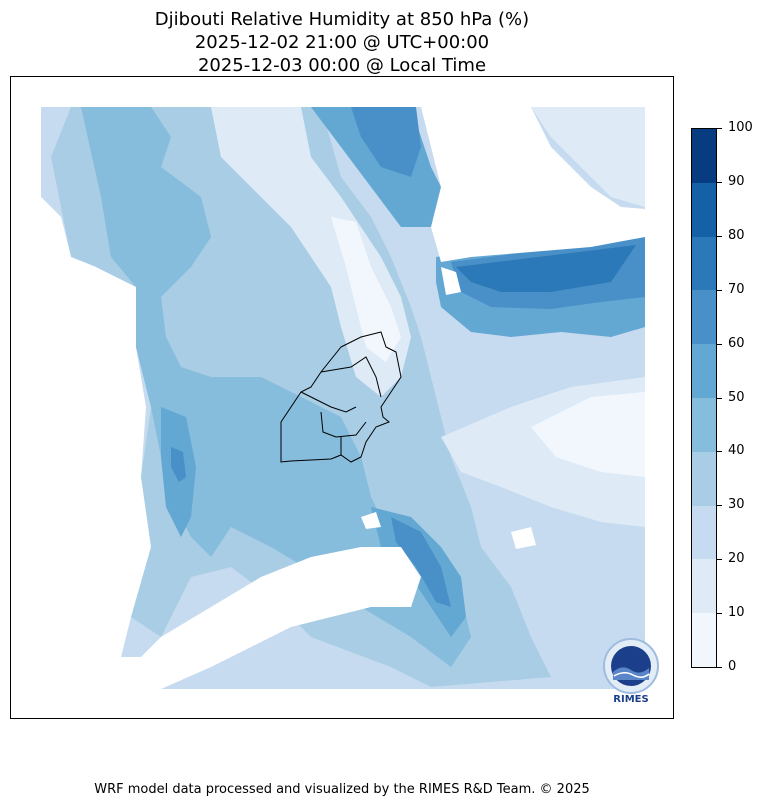  Describe the element at coordinates (736, 181) in the screenshot. I see `colorbar-tick-label: 90` at that location.